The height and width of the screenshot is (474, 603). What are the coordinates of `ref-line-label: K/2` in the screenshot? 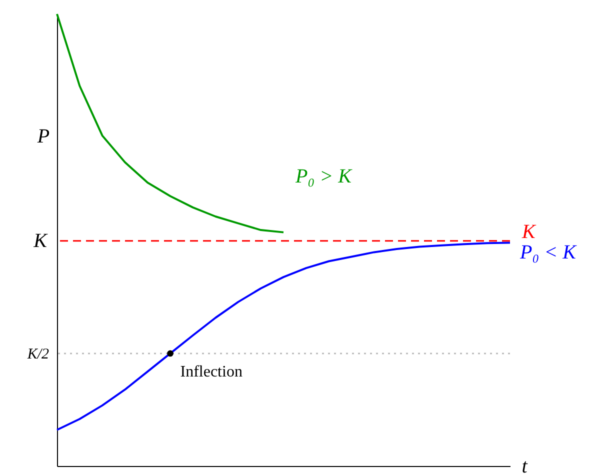 It's located at (38, 354).